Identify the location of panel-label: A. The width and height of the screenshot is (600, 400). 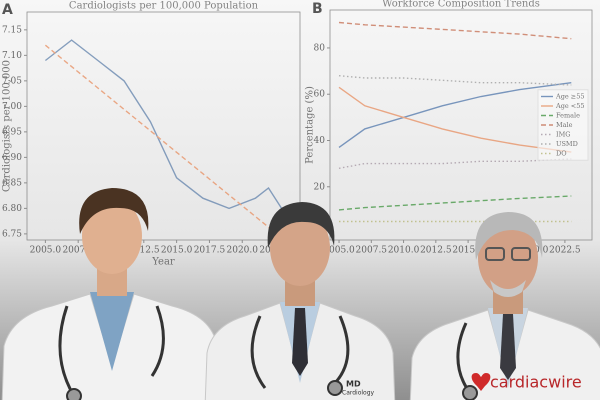
(7, 10).